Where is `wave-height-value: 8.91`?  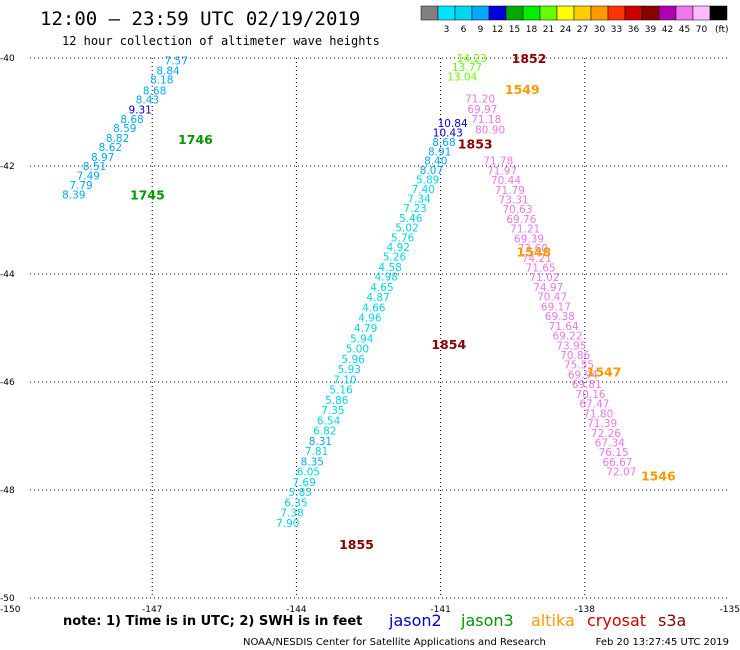
wave-height-value: 8.91 is located at coordinates (439, 152).